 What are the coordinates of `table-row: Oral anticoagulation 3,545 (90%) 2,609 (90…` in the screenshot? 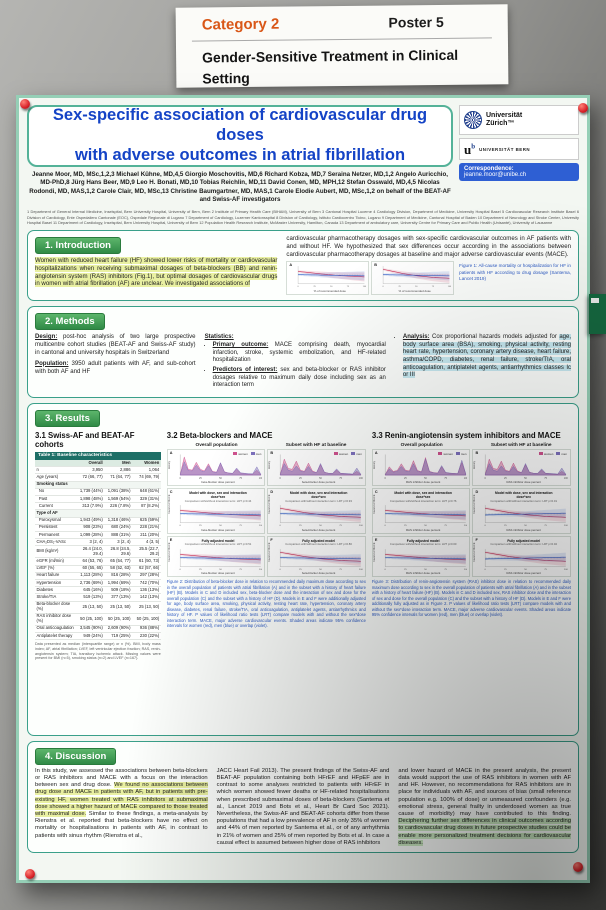 It's located at (98, 629).